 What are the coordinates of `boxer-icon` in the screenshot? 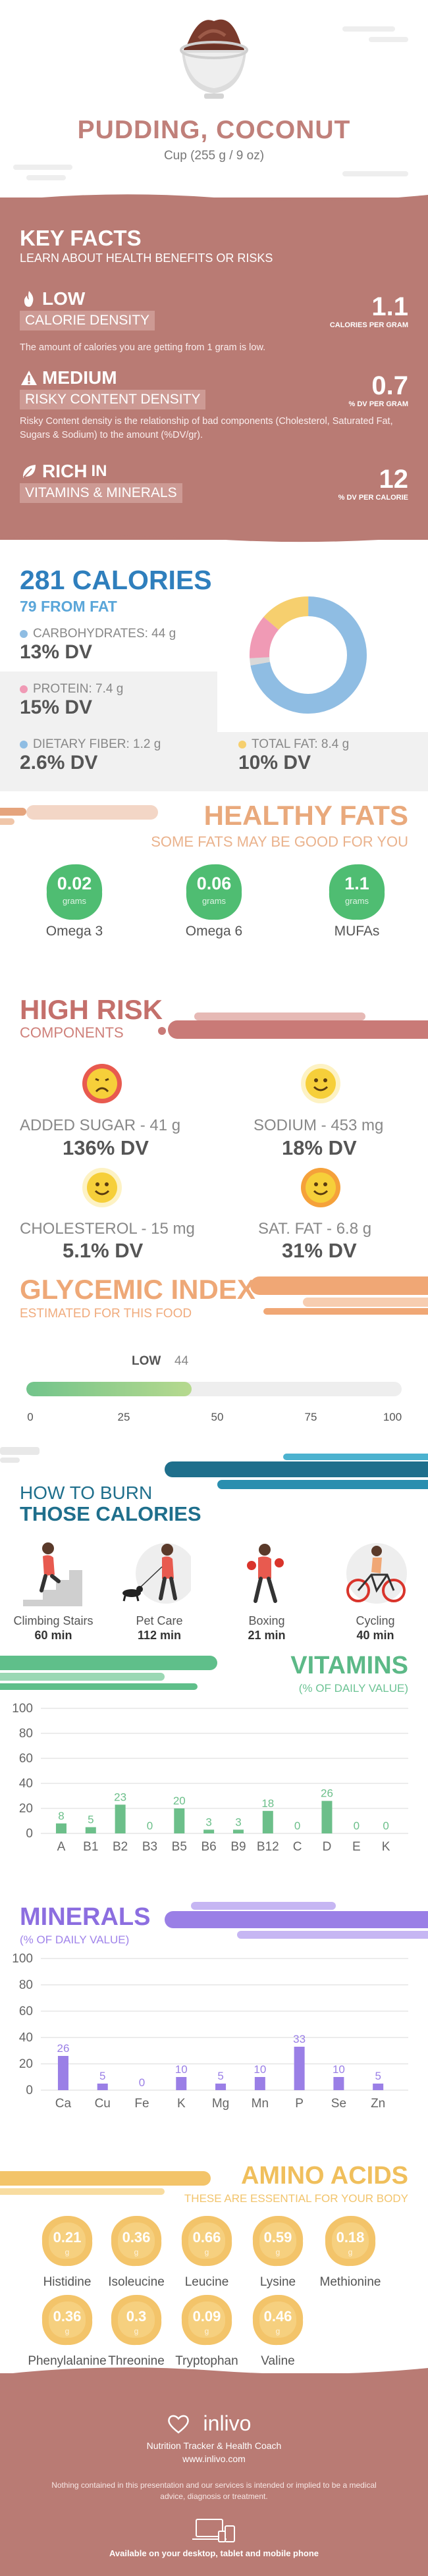 It's located at (265, 1573).